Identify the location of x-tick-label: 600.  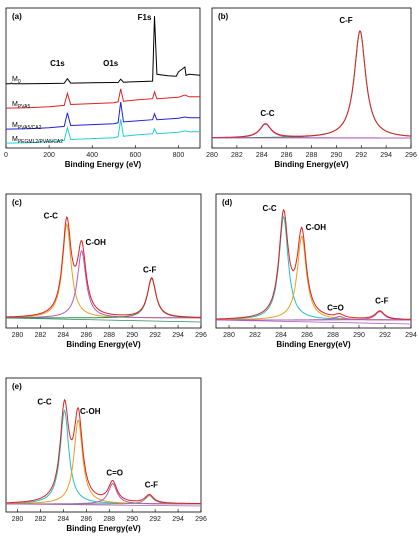
(135, 155).